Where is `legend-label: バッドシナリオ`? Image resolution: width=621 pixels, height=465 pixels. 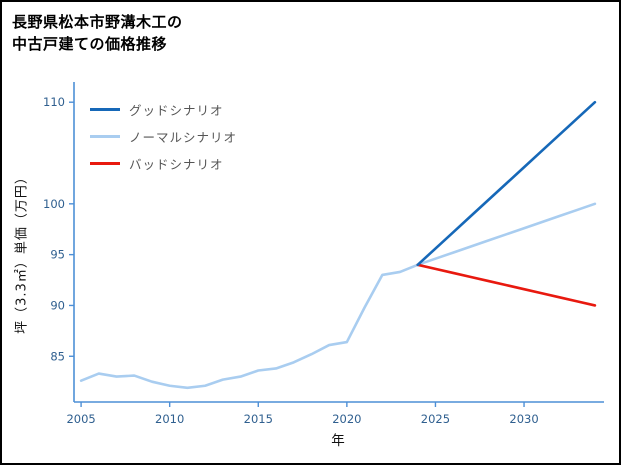 legend-label: バッドシナリオ is located at coordinates (176, 164).